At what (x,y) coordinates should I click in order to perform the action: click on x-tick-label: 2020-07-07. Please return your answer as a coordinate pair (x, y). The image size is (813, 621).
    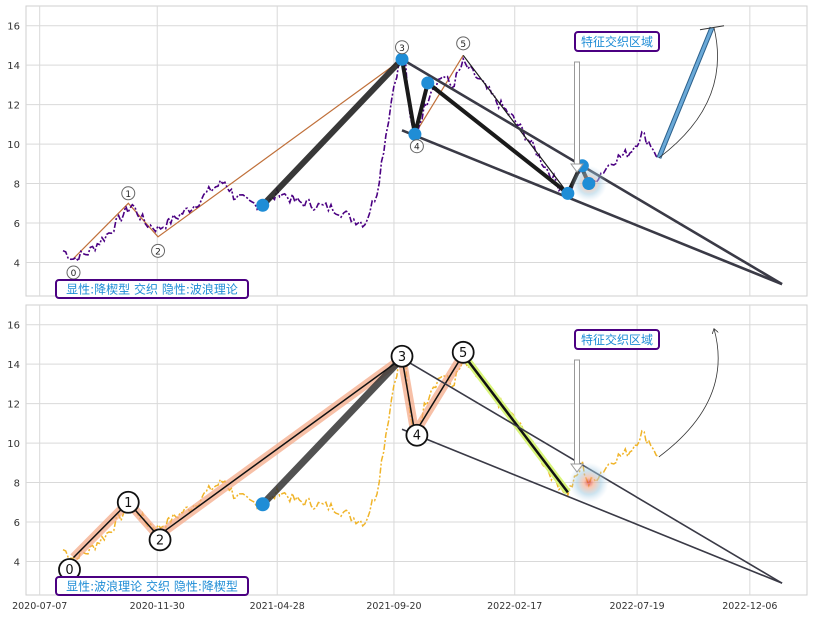
    Looking at the image, I should click on (39, 606).